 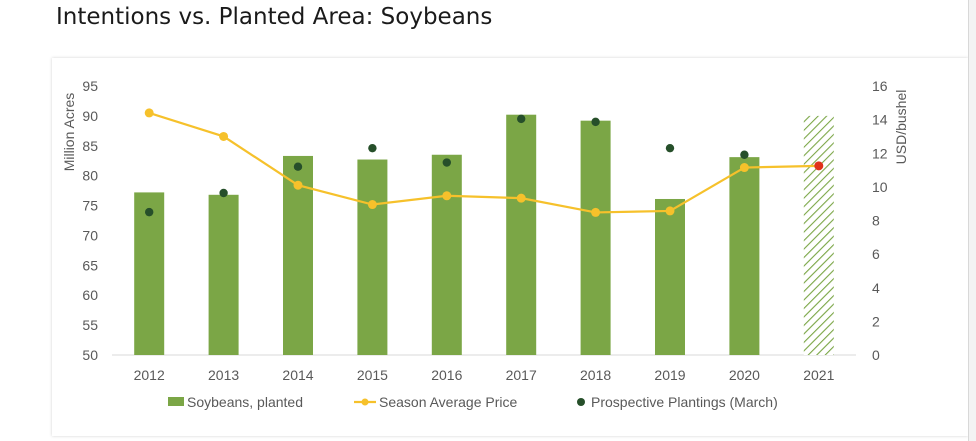 What do you see at coordinates (149, 113) in the screenshot?
I see `price-point-2012` at bounding box center [149, 113].